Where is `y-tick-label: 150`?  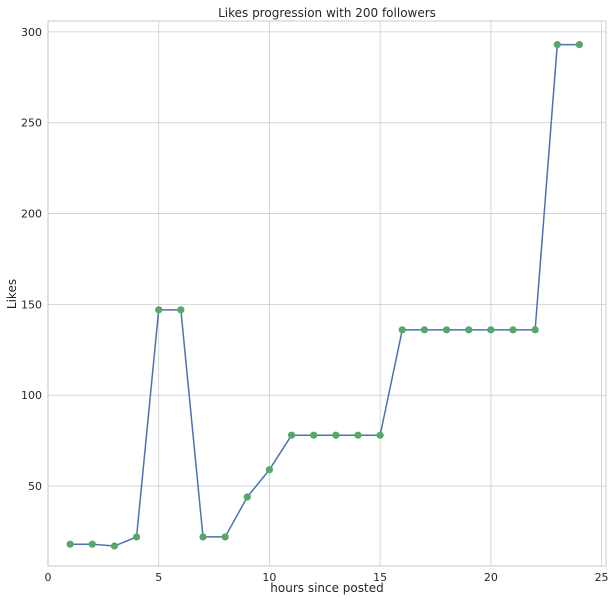
y-tick-label: 150 is located at coordinates (31, 304).